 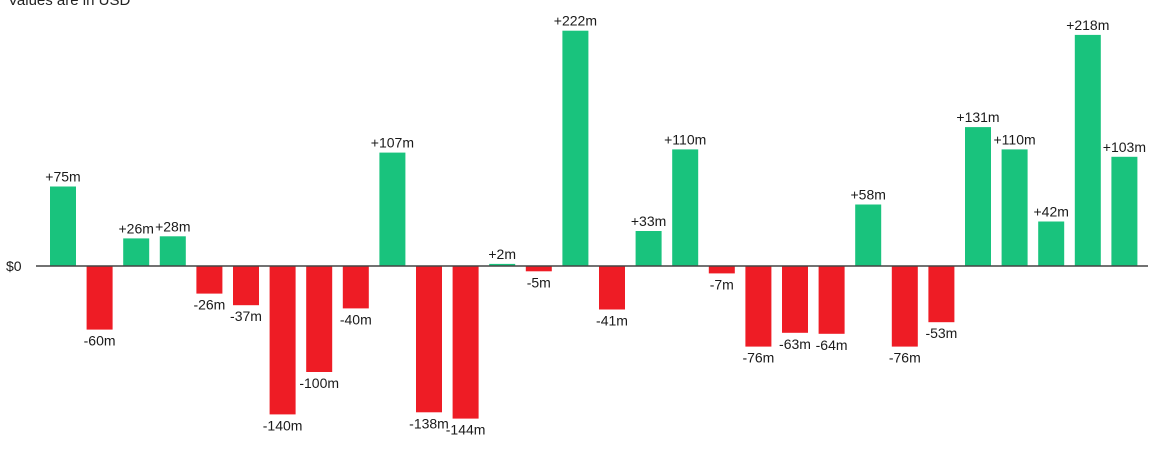 I want to click on bar-value-label: -144m, so click(x=466, y=430).